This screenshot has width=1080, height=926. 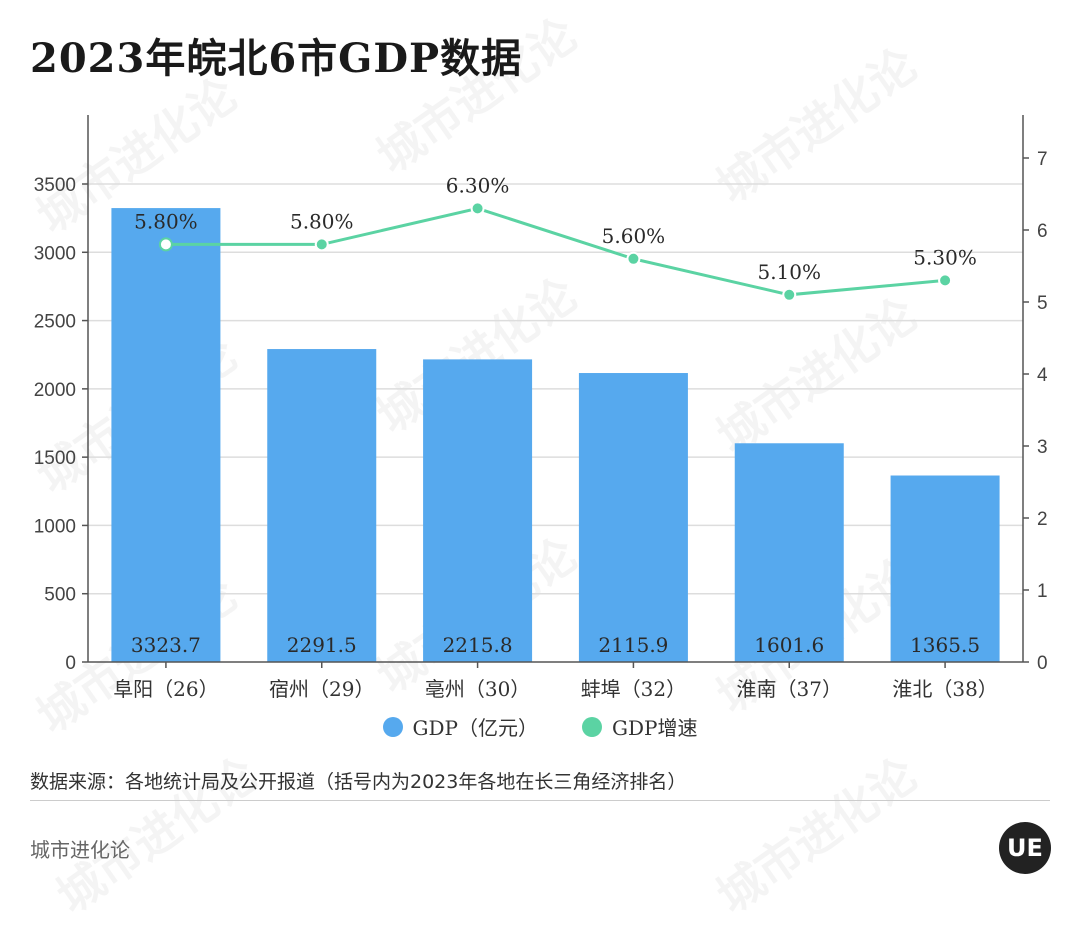 What do you see at coordinates (633, 645) in the screenshot?
I see `bar-value-label: 2115.9` at bounding box center [633, 645].